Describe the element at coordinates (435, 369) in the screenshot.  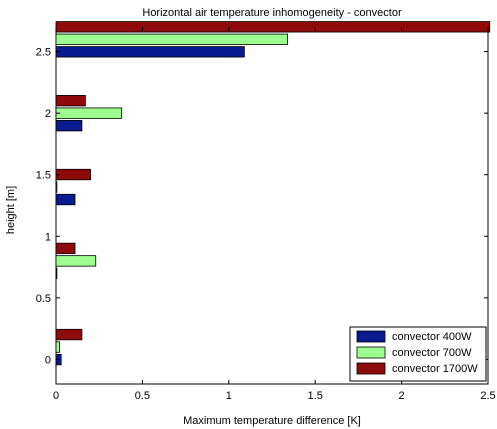
I see `legend-label: convector 1700W` at that location.